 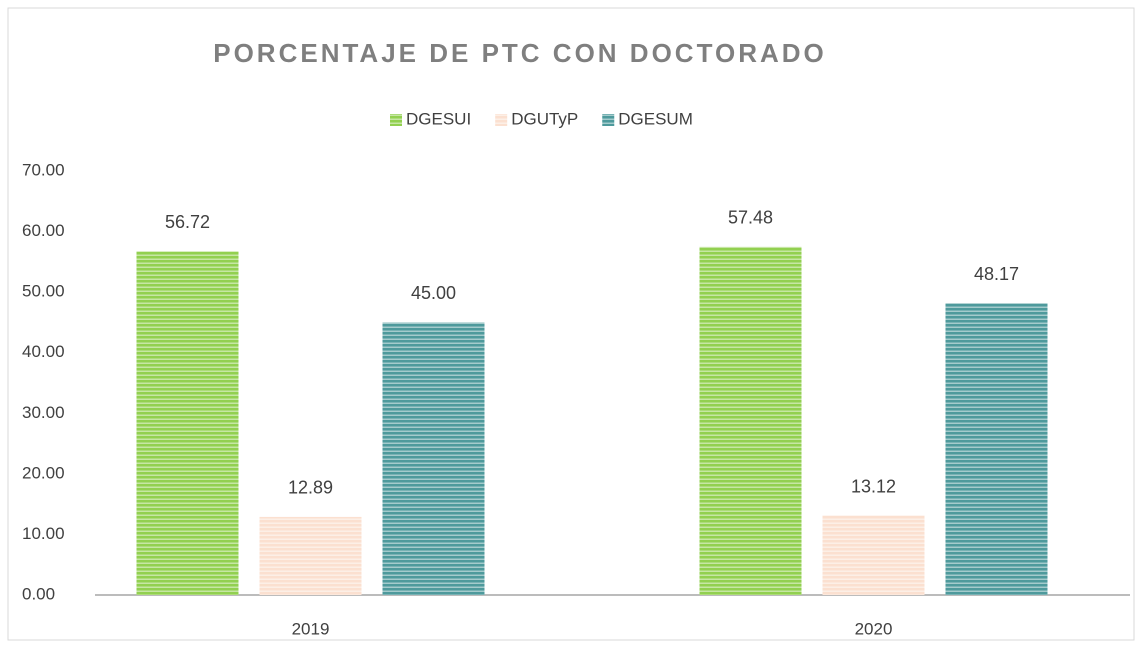 What do you see at coordinates (873, 486) in the screenshot?
I see `data-label: 13.12` at bounding box center [873, 486].